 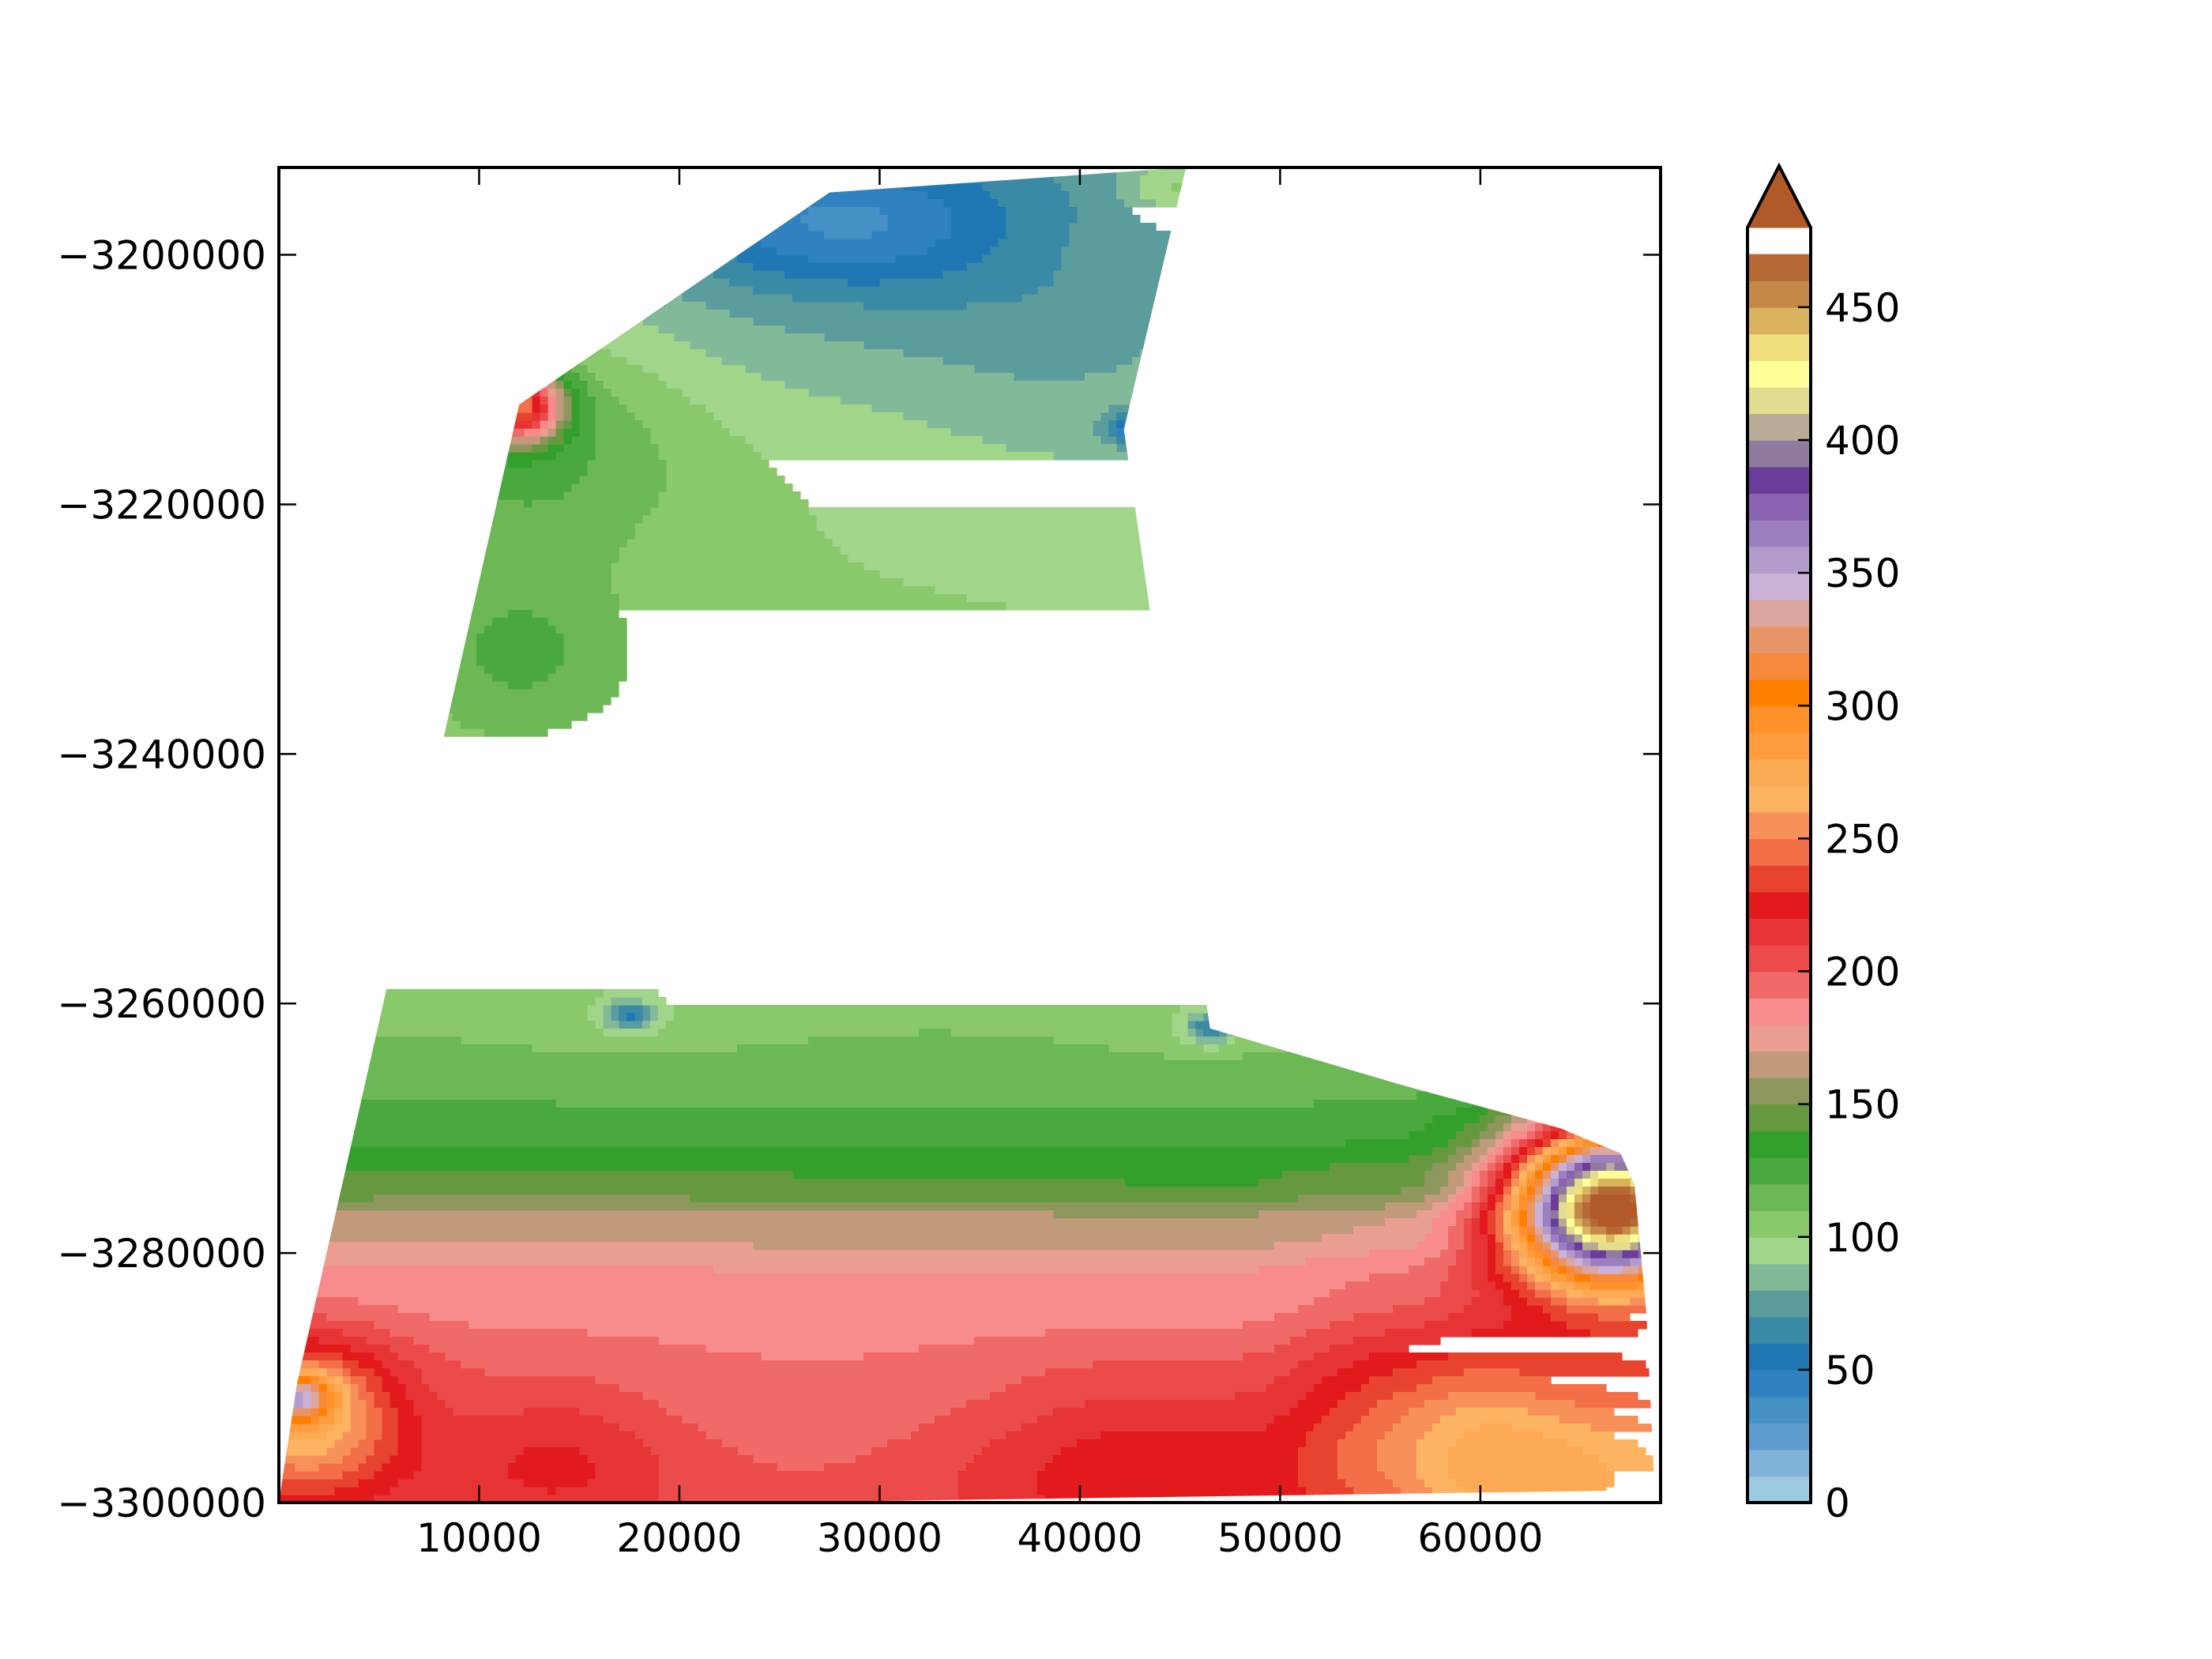 What do you see at coordinates (1779, 197) in the screenshot?
I see `colorbar-extend-arrow` at bounding box center [1779, 197].